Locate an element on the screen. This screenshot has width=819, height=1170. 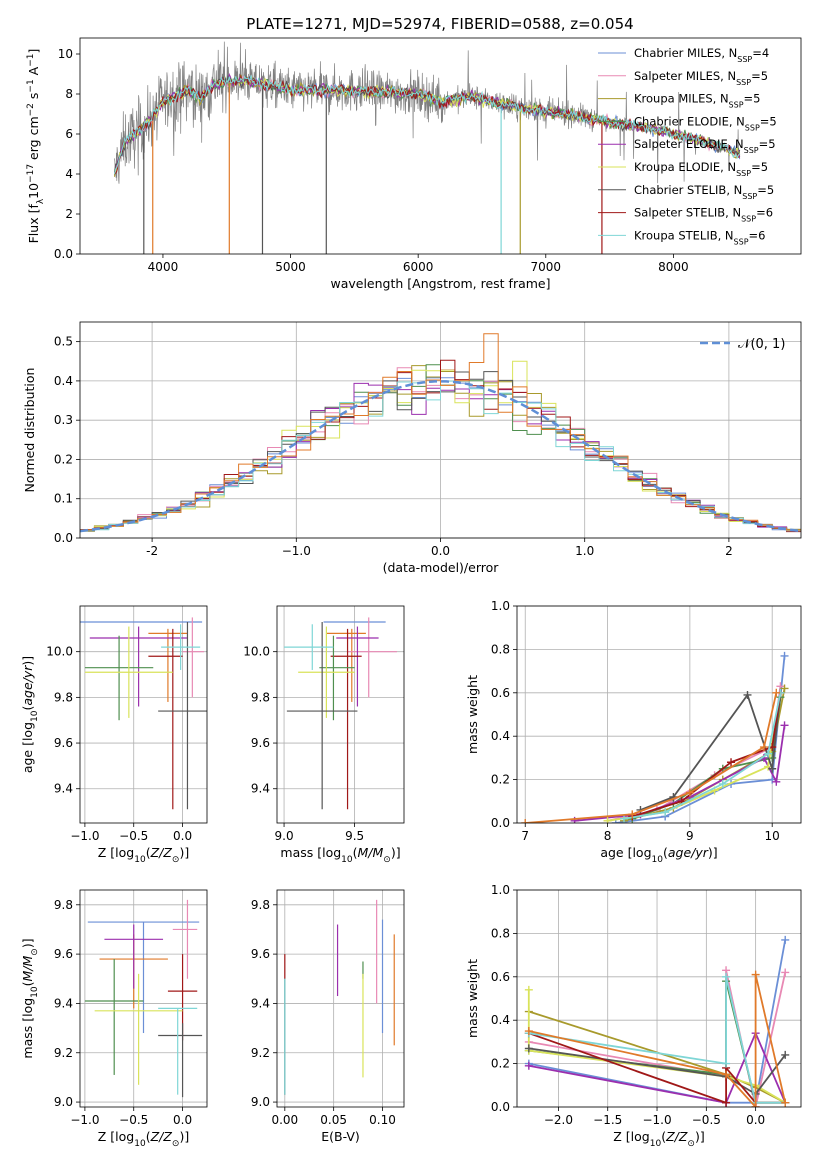
x-tick-label: 2 is located at coordinates (729, 551).